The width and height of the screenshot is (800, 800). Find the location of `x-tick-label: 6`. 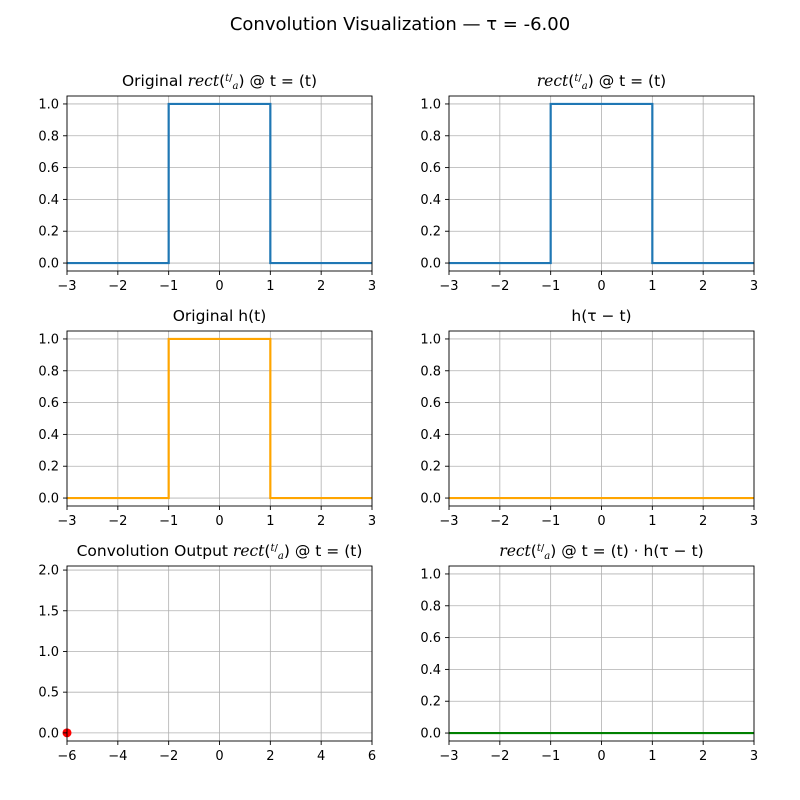

x-tick-label: 6 is located at coordinates (372, 756).